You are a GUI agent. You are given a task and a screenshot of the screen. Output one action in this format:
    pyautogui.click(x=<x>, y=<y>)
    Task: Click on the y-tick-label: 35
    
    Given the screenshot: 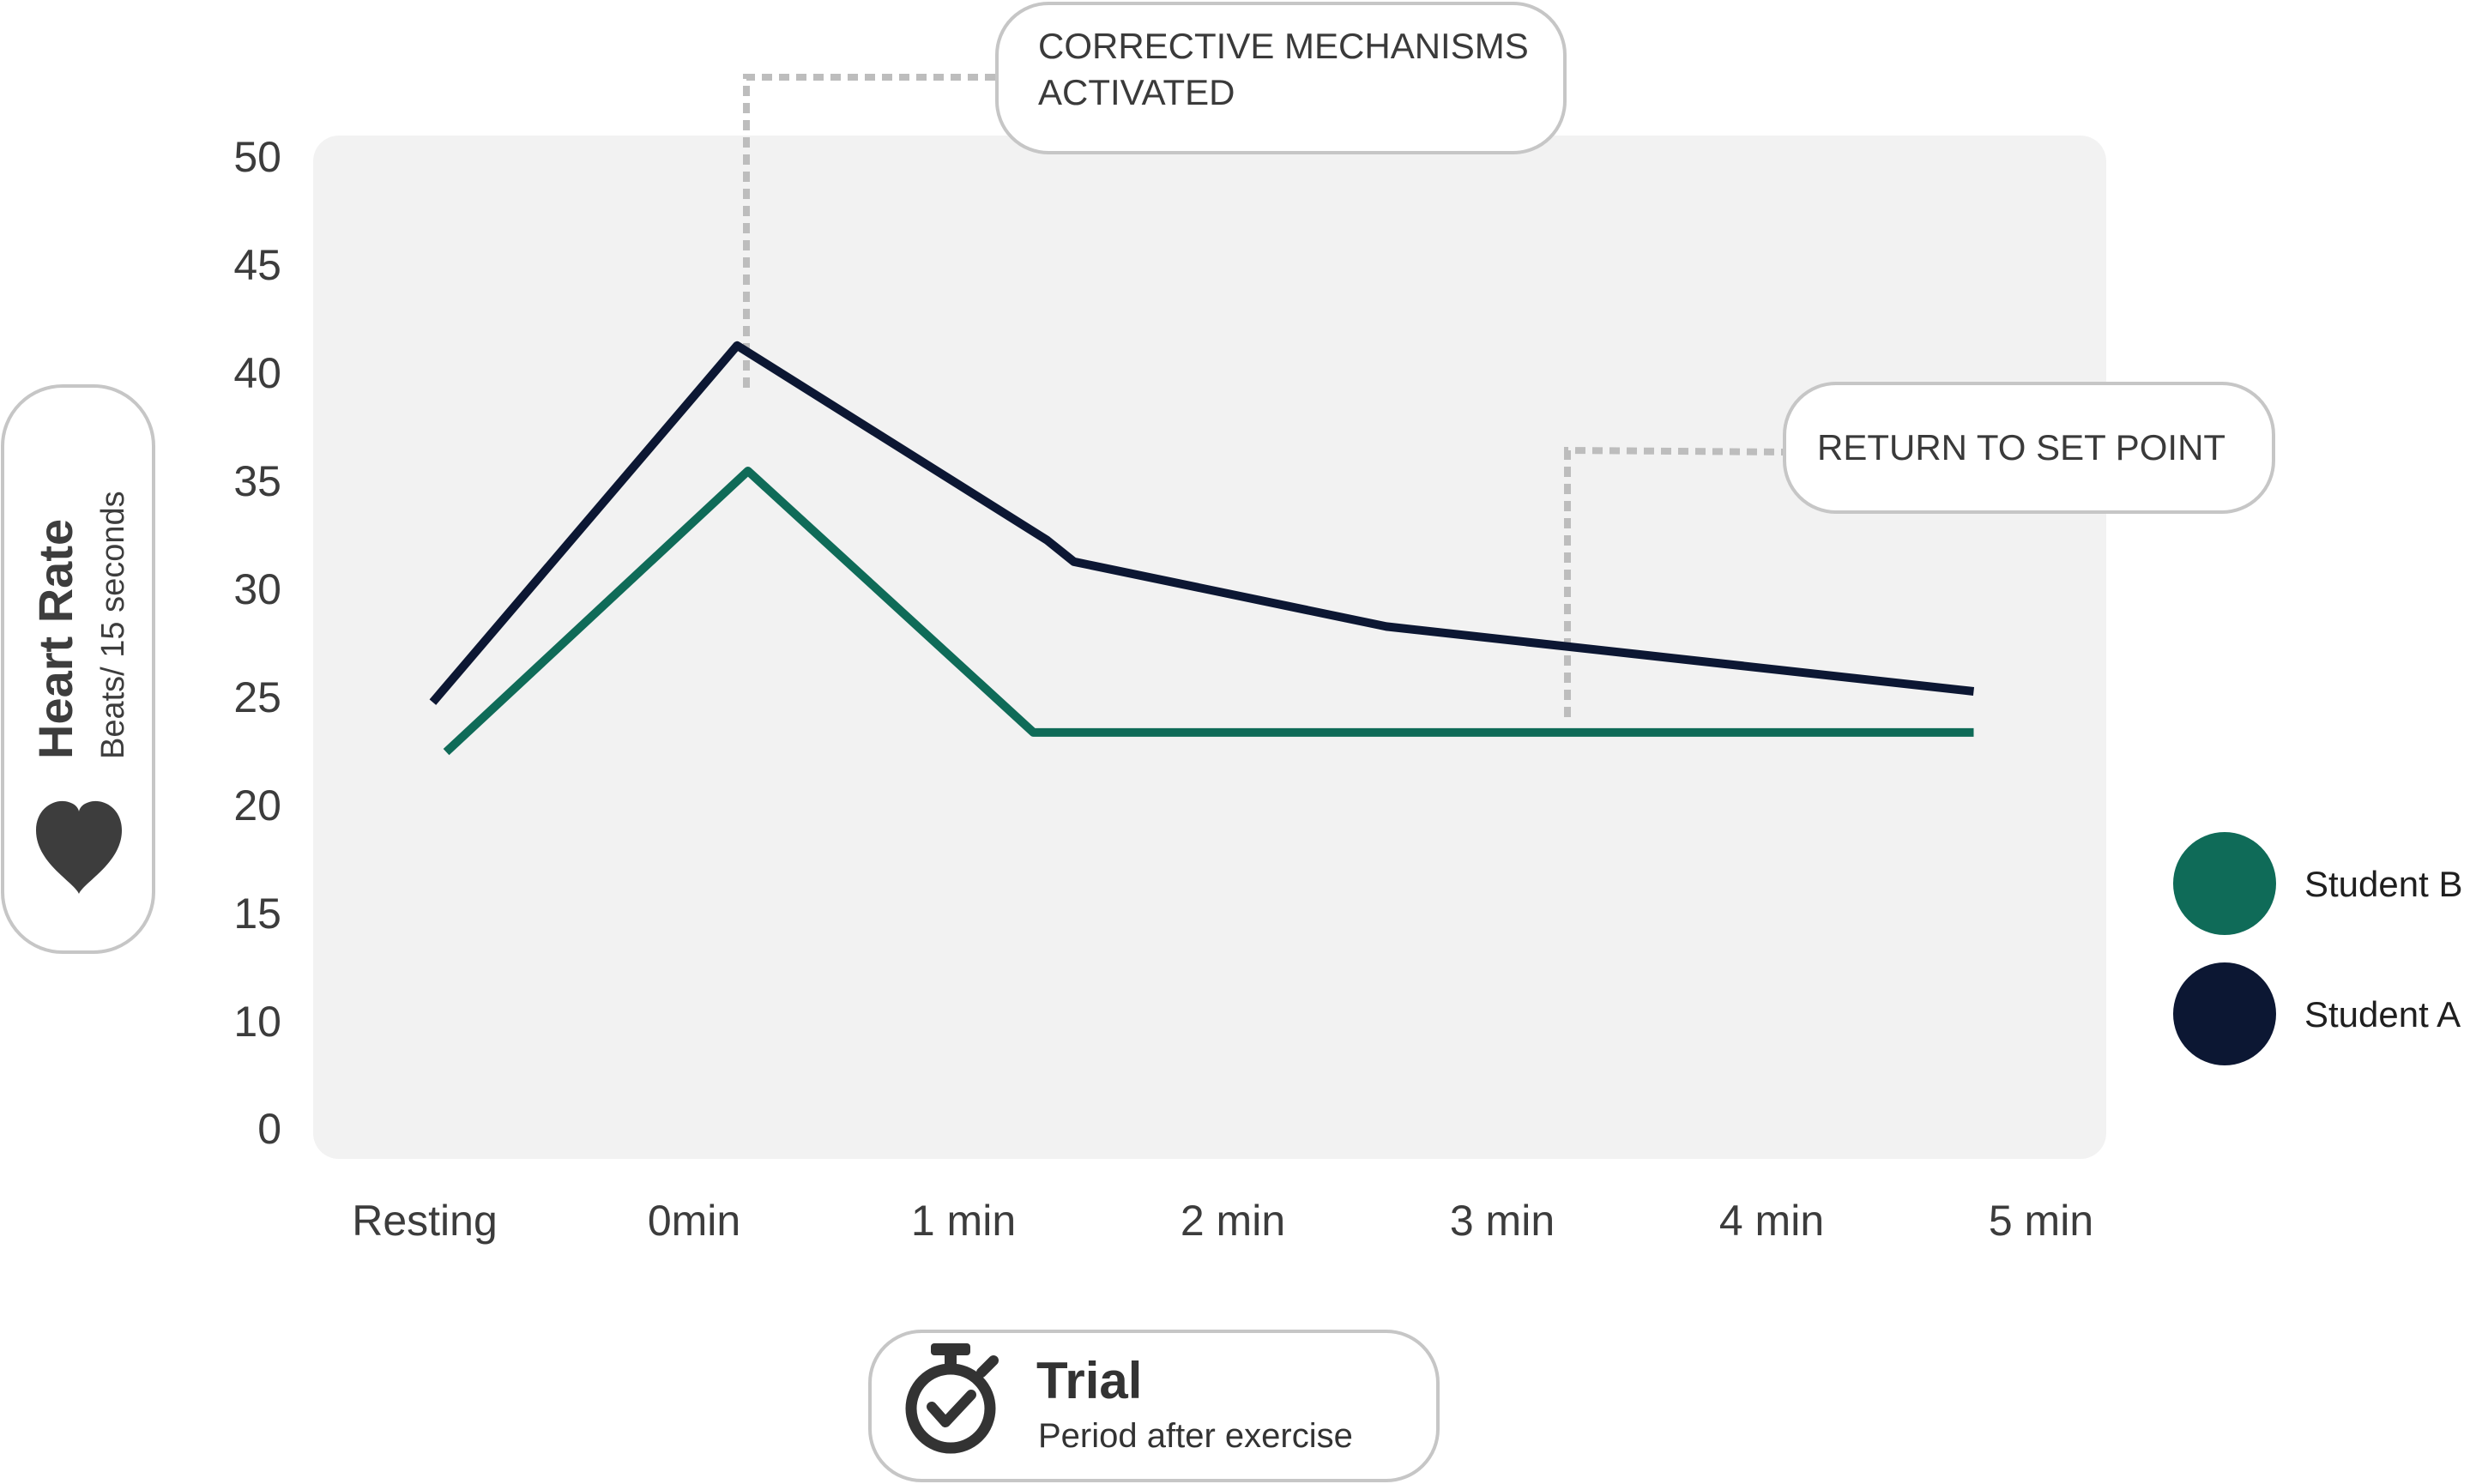 What is the action you would take?
    pyautogui.click(x=257, y=481)
    